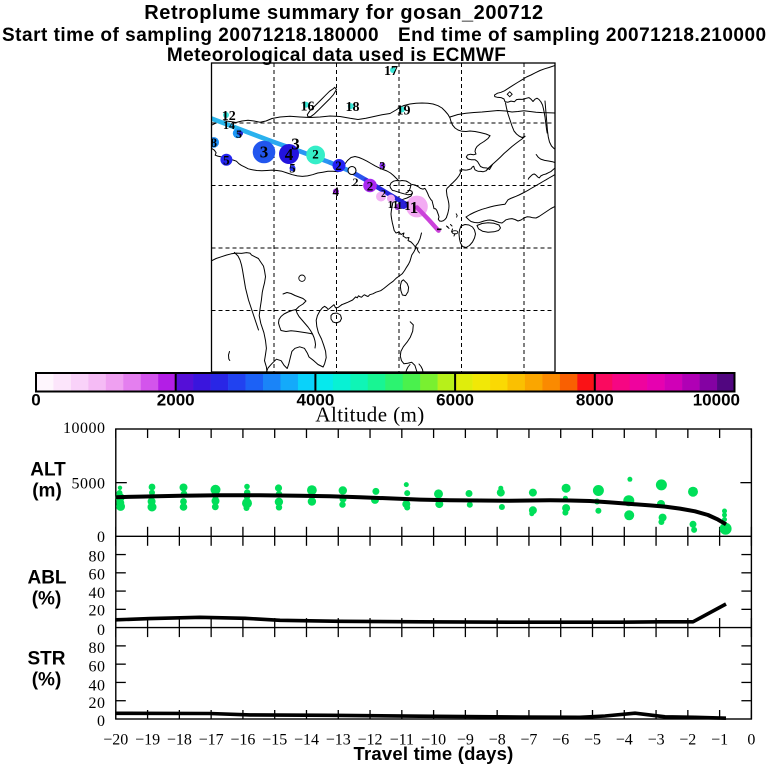  What do you see at coordinates (343, 13) in the screenshot?
I see `svg-text:Retroplume summary for gosan_2: Retroplume summary for gosan_200712` at bounding box center [343, 13].